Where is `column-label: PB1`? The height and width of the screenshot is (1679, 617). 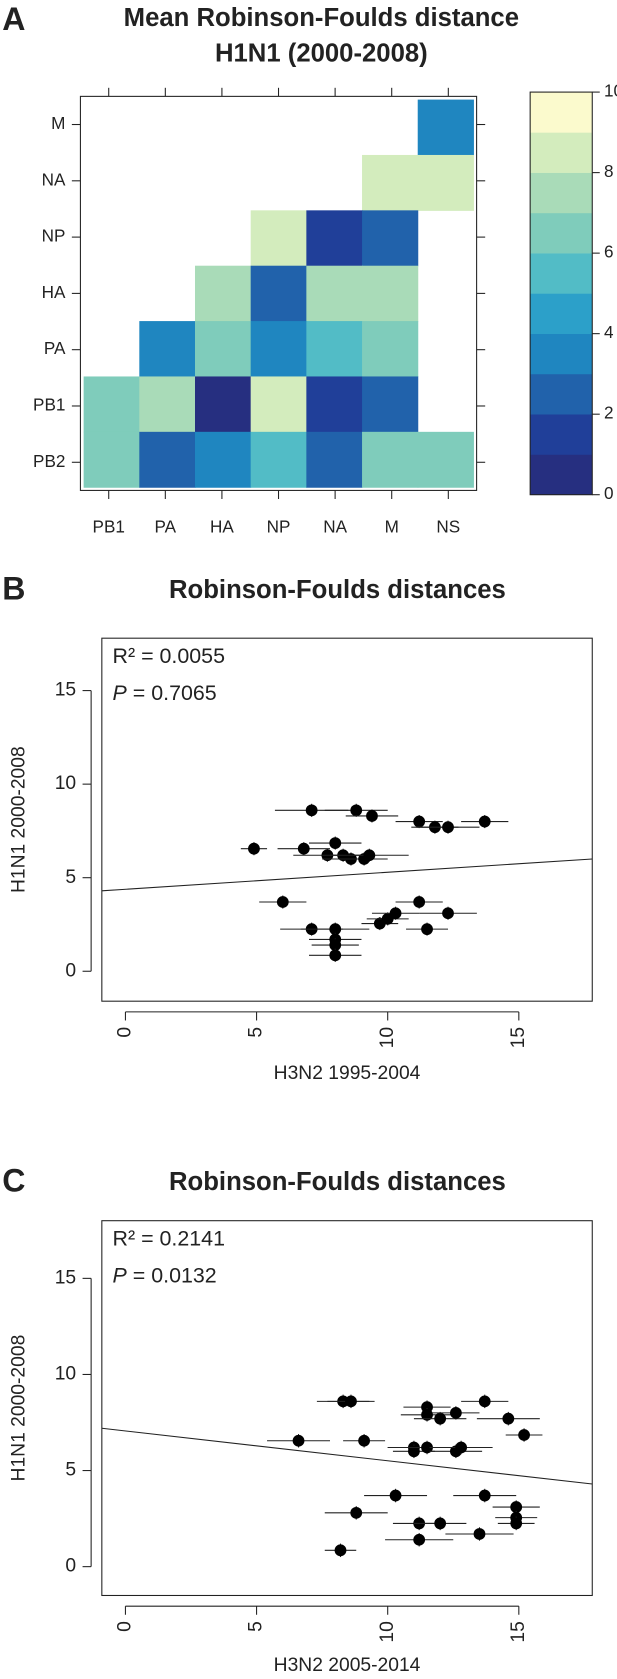
column-label: PB1 is located at coordinates (109, 526).